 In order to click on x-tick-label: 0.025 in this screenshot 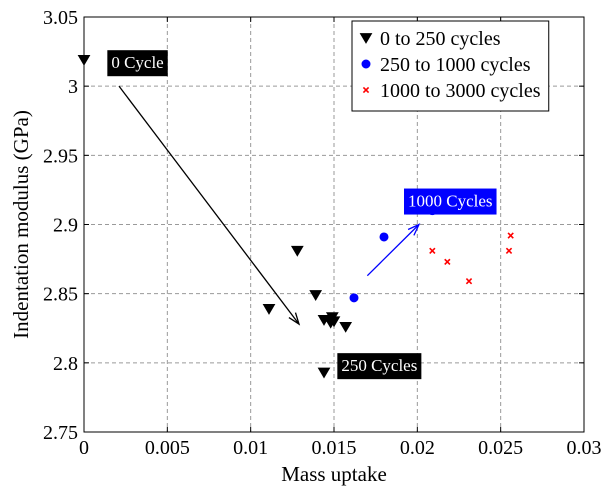, I will do `click(500, 448)`.